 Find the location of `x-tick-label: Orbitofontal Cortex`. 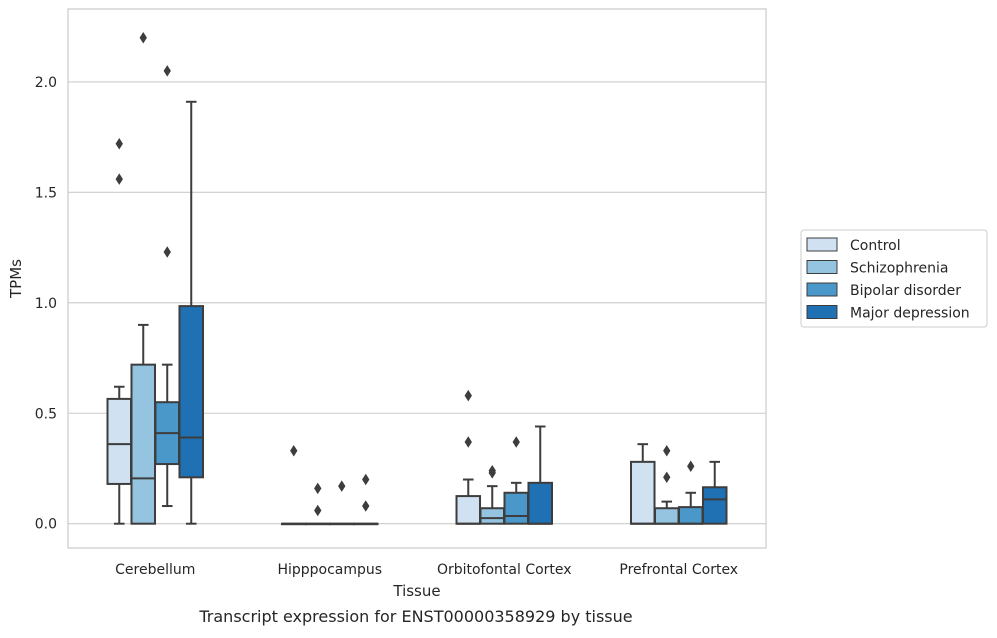

x-tick-label: Orbitofontal Cortex is located at coordinates (504, 570).